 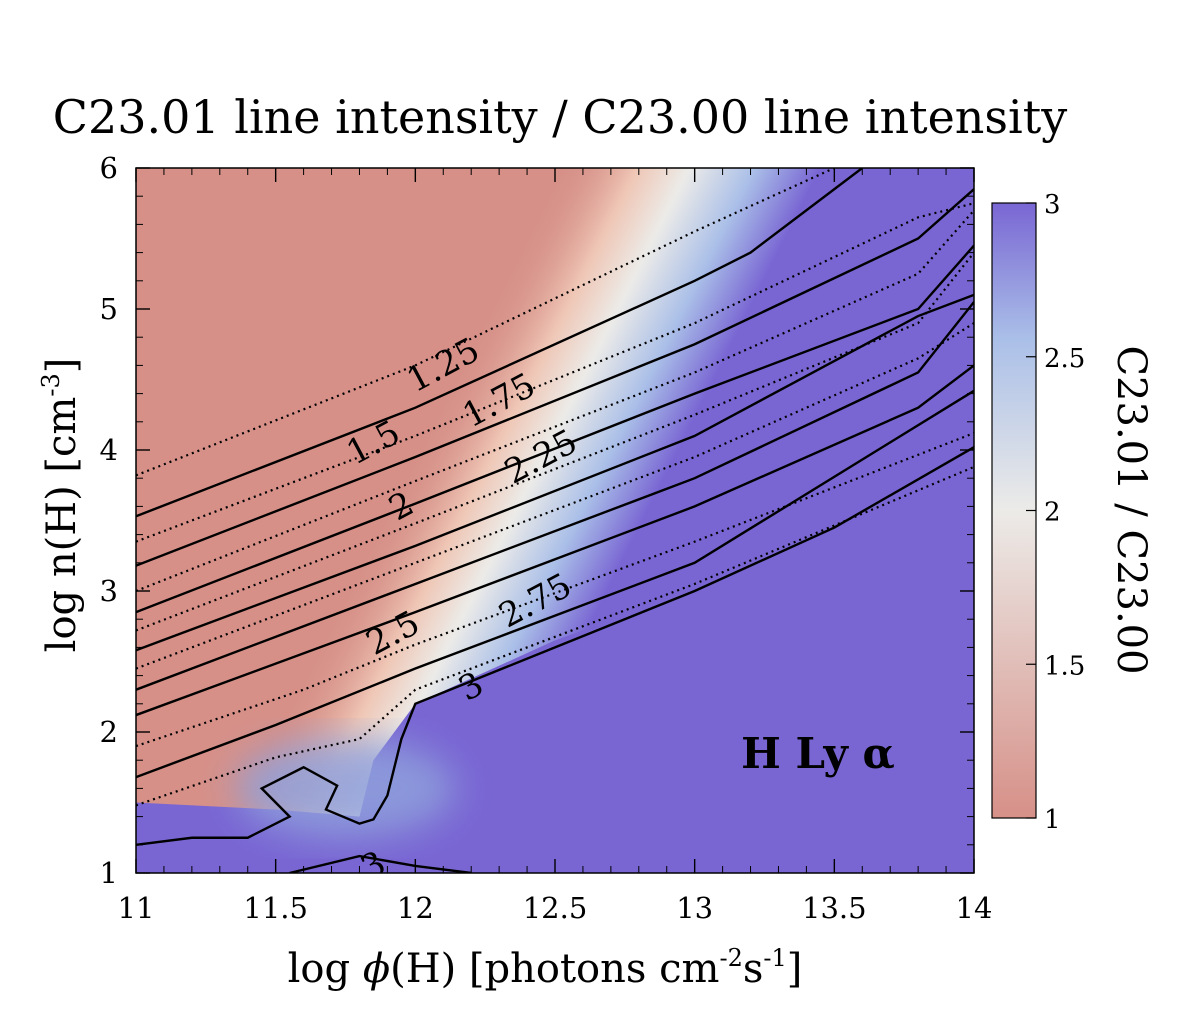 What do you see at coordinates (694, 908) in the screenshot?
I see `x-tick-label-4: 13` at bounding box center [694, 908].